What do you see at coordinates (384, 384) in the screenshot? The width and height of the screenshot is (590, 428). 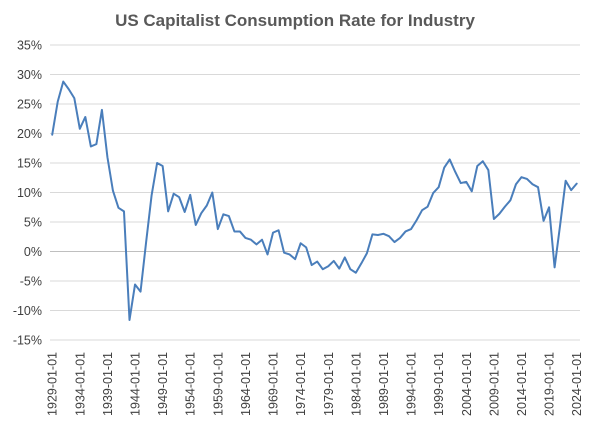 I see `x-tick-label: 1989-01-01` at bounding box center [384, 384].